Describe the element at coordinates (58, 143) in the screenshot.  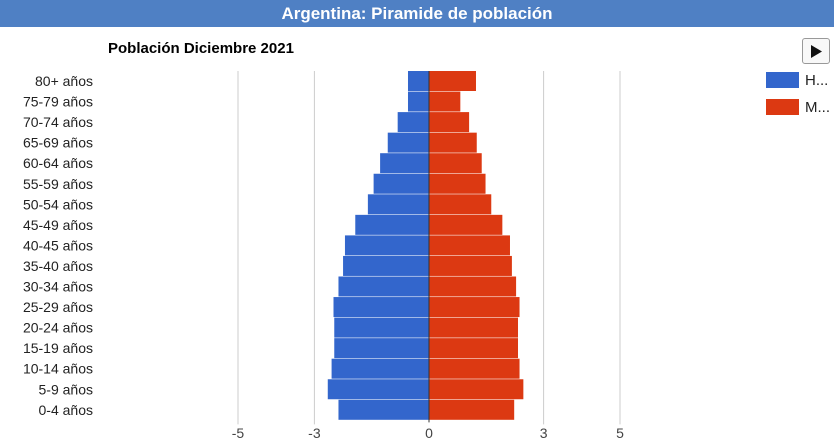
I see `y-tick-label: 65-69 años` at that location.